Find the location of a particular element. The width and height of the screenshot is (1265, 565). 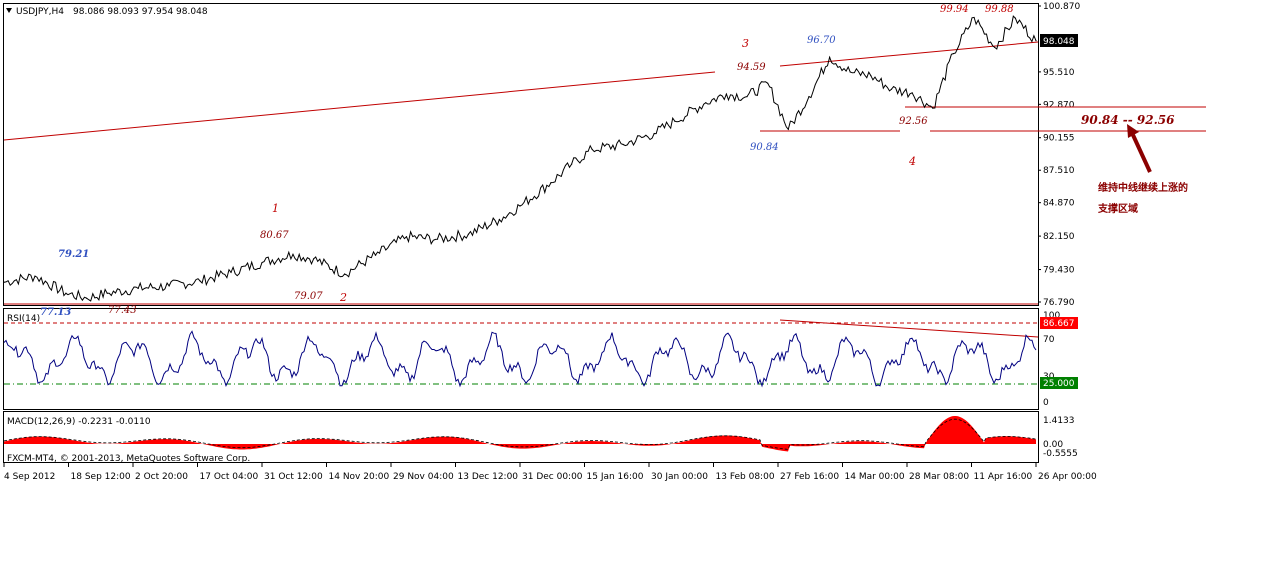

macd-title: MACD(12,26,9) -0.2231 -0.0110 is located at coordinates (79, 422).